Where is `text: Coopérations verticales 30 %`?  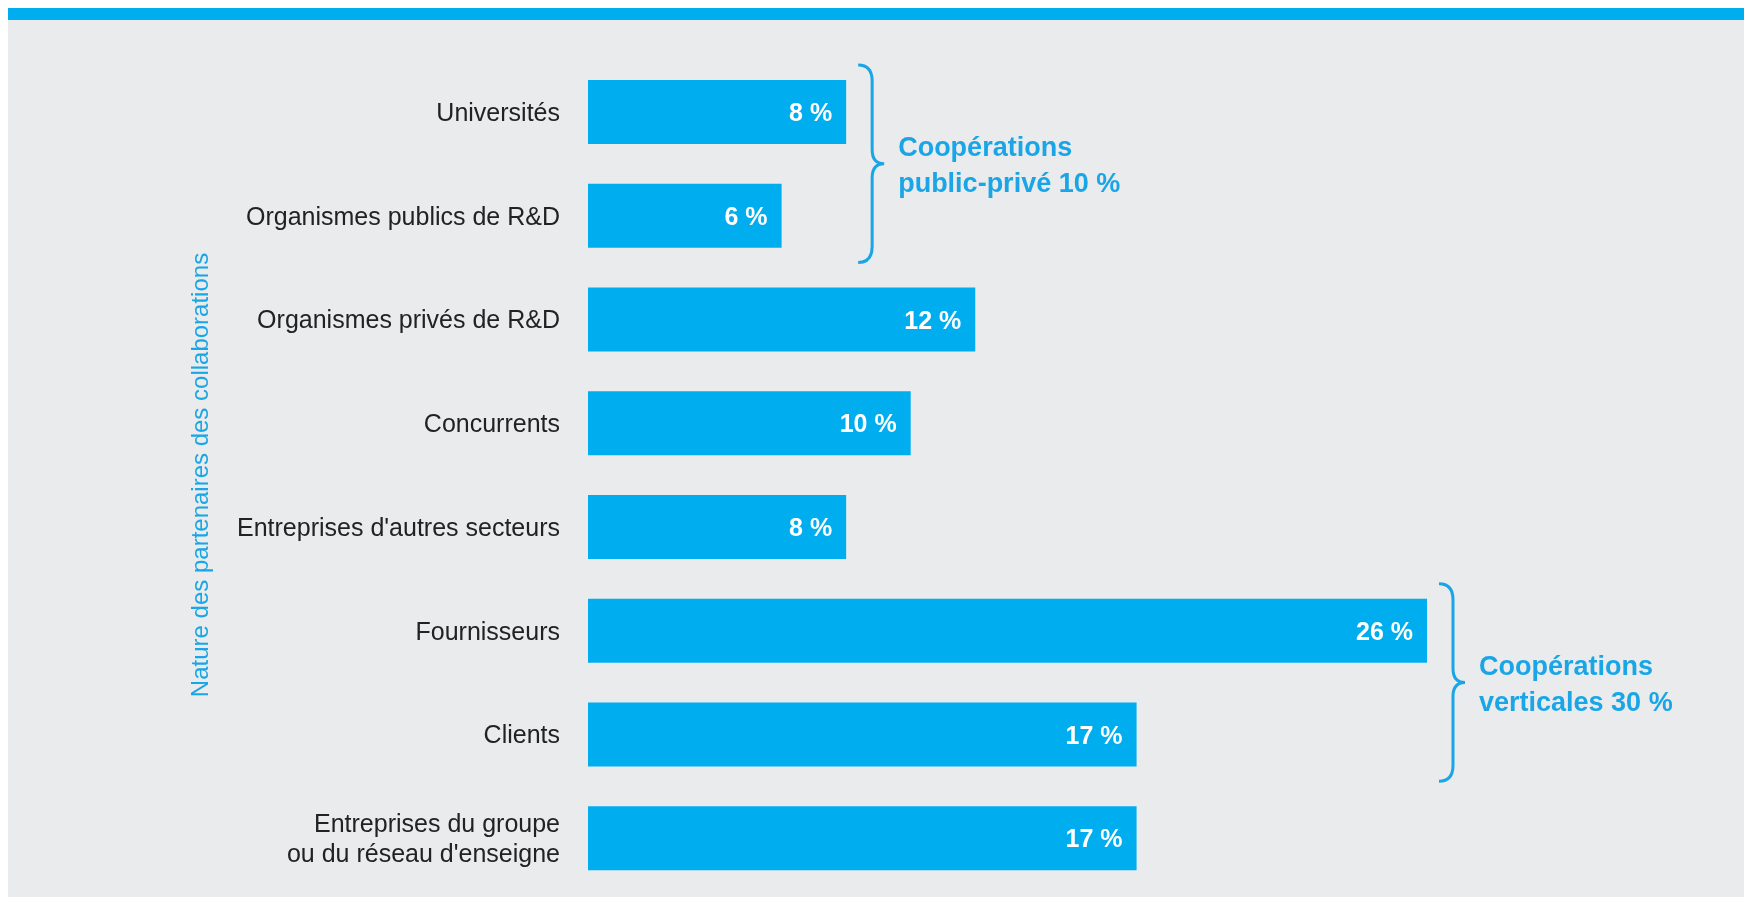
text: Coopérations verticales 30 % is located at coordinates (1576, 683).